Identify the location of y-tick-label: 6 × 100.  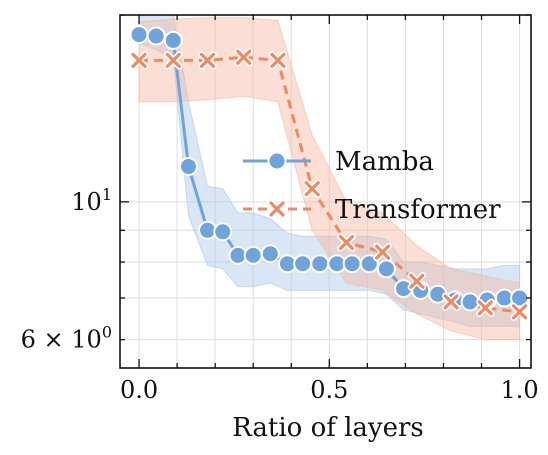
(66, 338).